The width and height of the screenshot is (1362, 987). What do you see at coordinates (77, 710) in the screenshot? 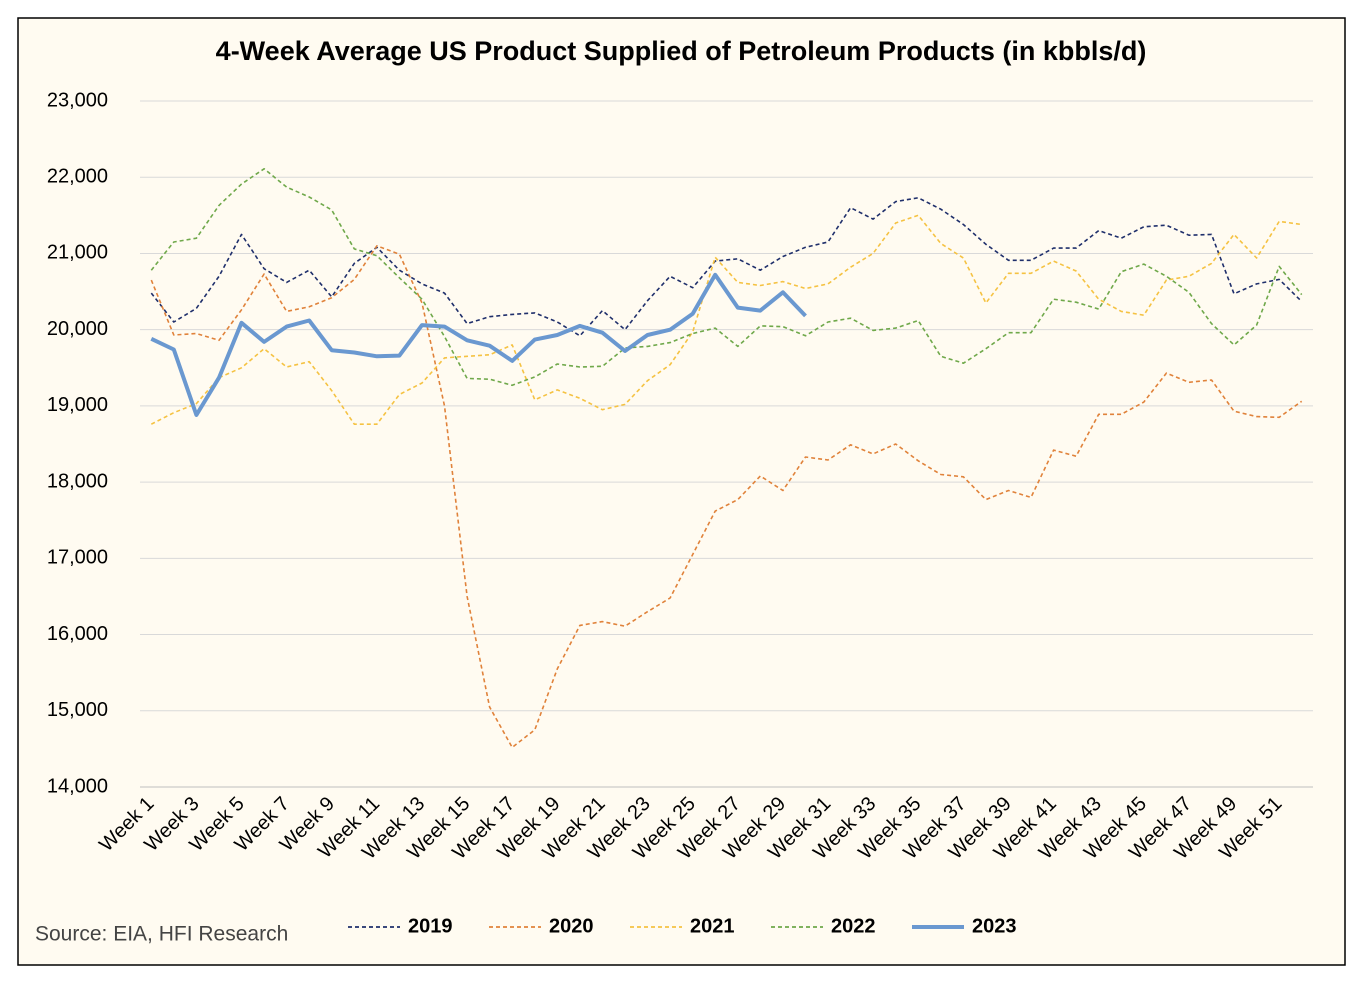
I see `y-tick-label: 15,000` at bounding box center [77, 710].